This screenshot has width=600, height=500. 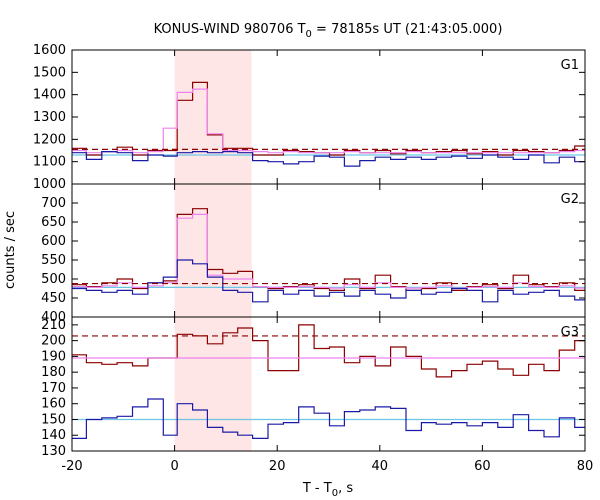 I want to click on y-tick-label-g3: 140, so click(x=53, y=435).